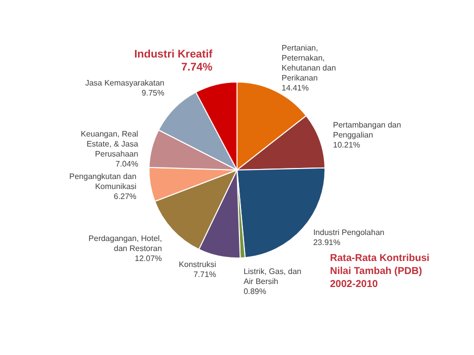 The image size is (474, 355). Describe the element at coordinates (103, 181) in the screenshot. I see `slice-label: Pengangkutan dan Komunikasi` at that location.